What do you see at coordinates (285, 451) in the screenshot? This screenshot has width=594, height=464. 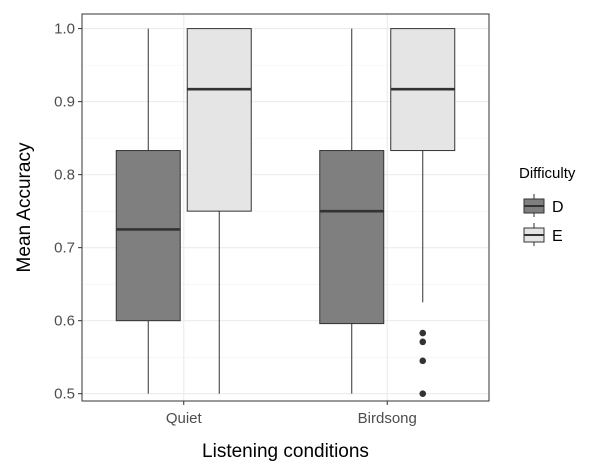 I see `x-axis-title: Listening conditions` at bounding box center [285, 451].